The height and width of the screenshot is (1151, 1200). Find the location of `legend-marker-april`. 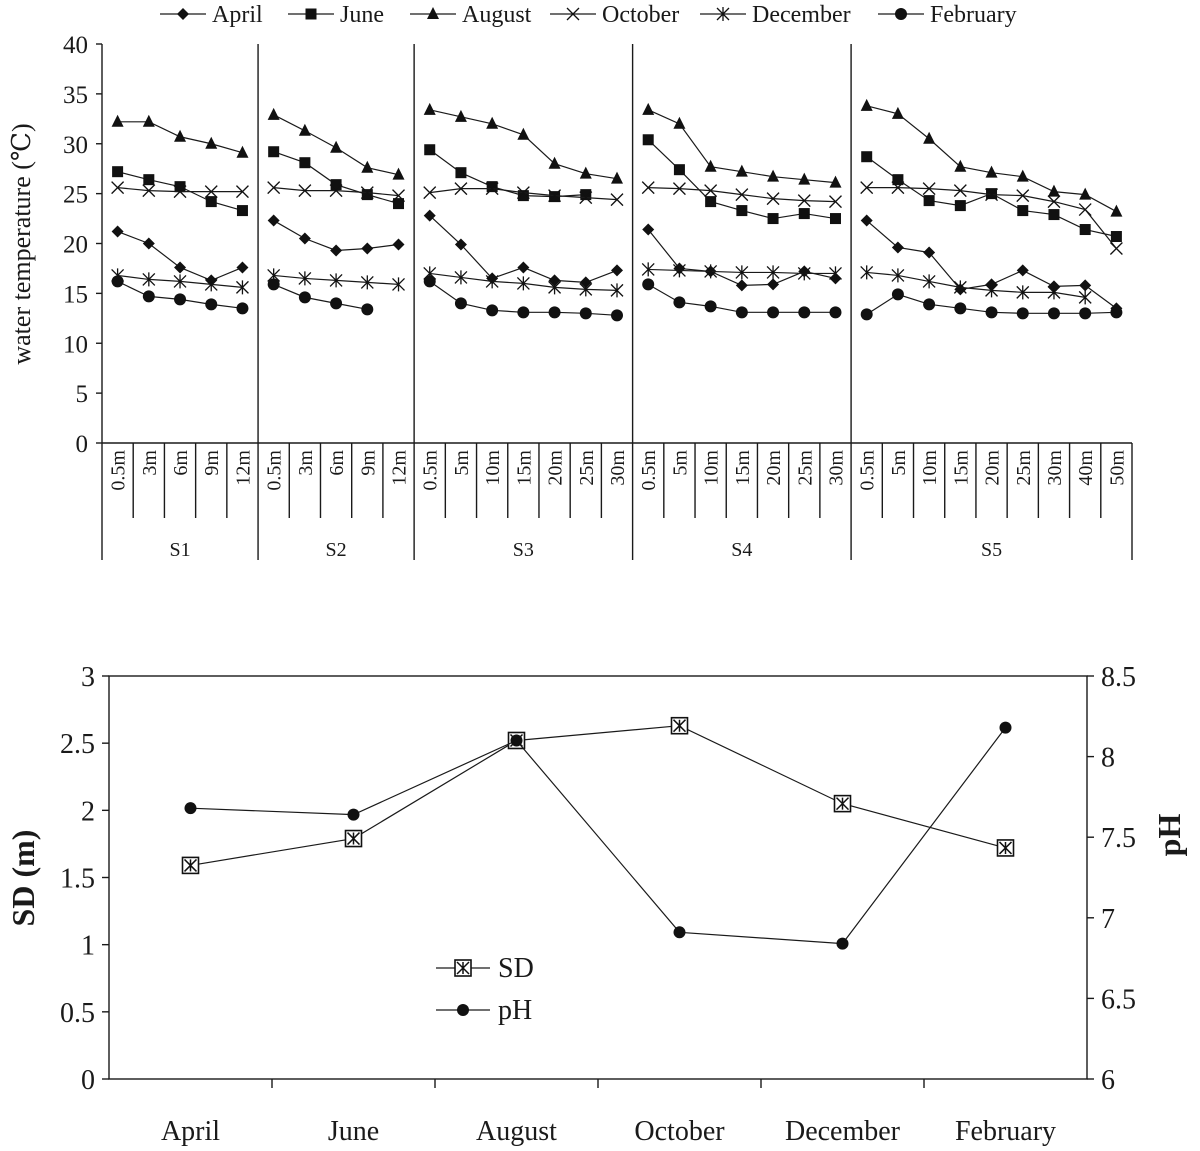

legend-marker-april is located at coordinates (183, 14).